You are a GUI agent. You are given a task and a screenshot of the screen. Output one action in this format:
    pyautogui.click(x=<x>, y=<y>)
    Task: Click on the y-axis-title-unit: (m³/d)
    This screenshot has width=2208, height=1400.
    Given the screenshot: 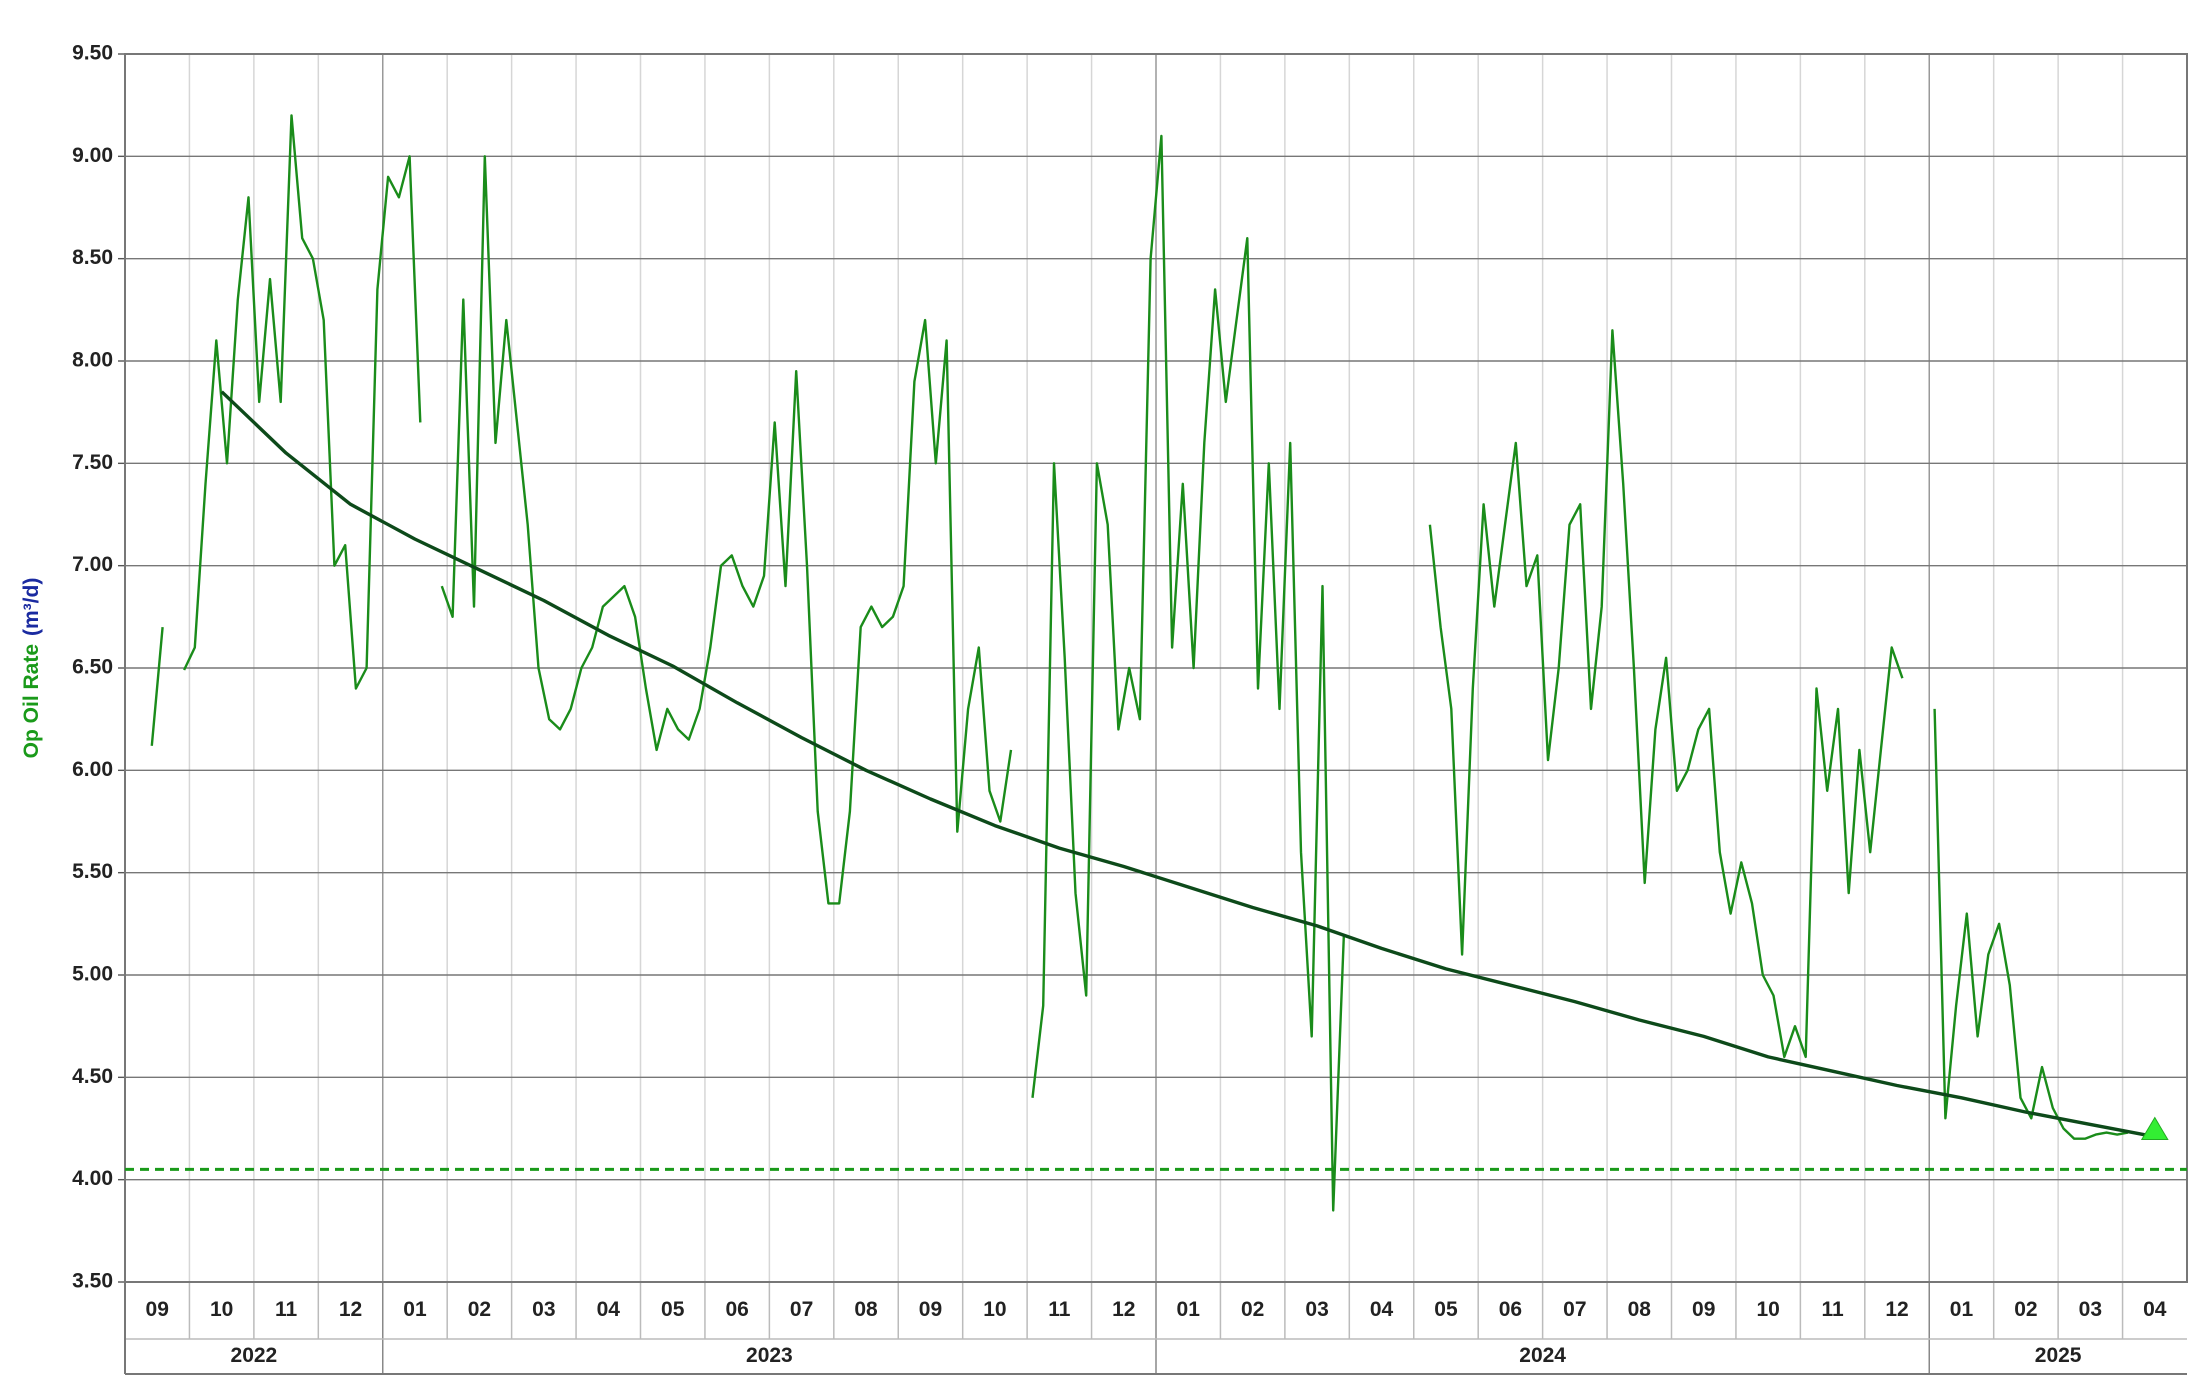 What is the action you would take?
    pyautogui.click(x=31, y=607)
    